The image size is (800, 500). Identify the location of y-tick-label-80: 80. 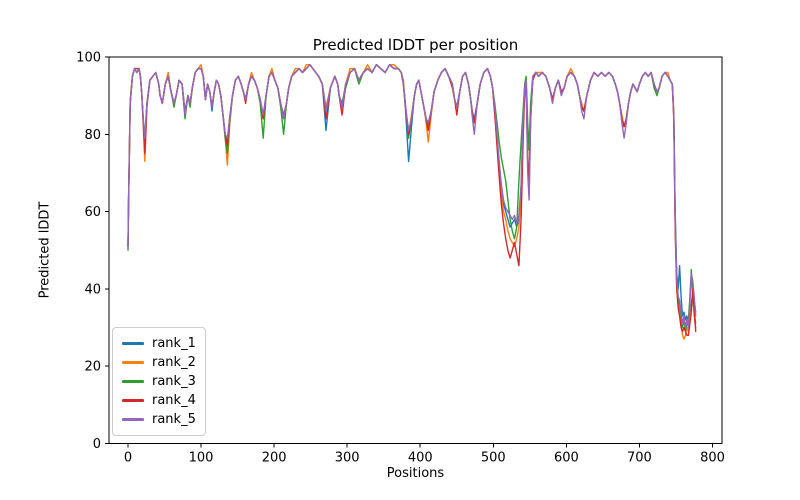
(92, 135).